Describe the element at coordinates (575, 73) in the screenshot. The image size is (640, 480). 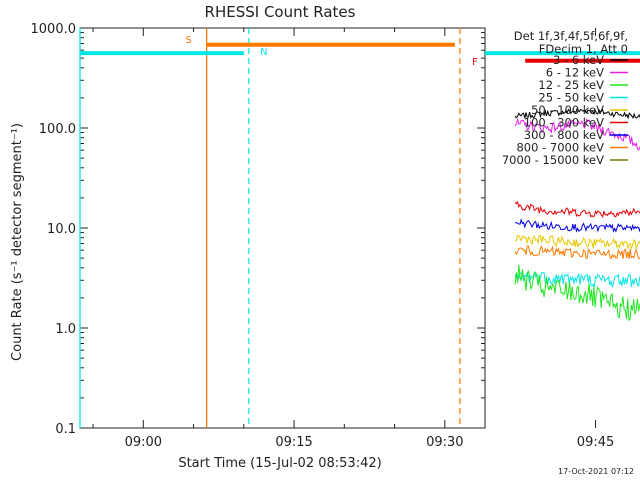
I see `legend-entry-label: 6 - 12 keV` at that location.